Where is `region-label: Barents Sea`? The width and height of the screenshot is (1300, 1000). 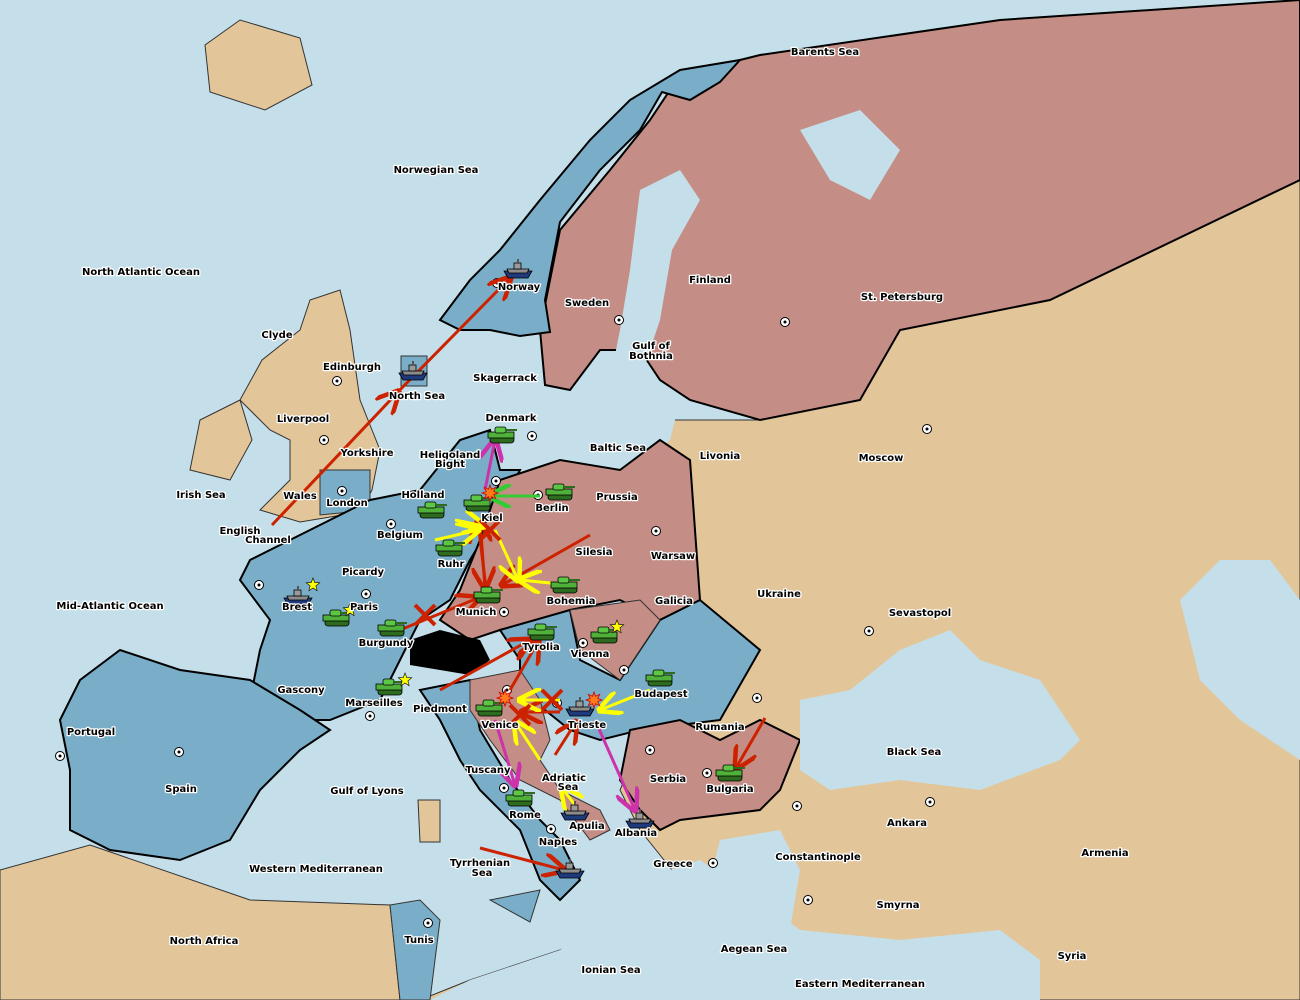
region-label: Barents Sea is located at coordinates (825, 53).